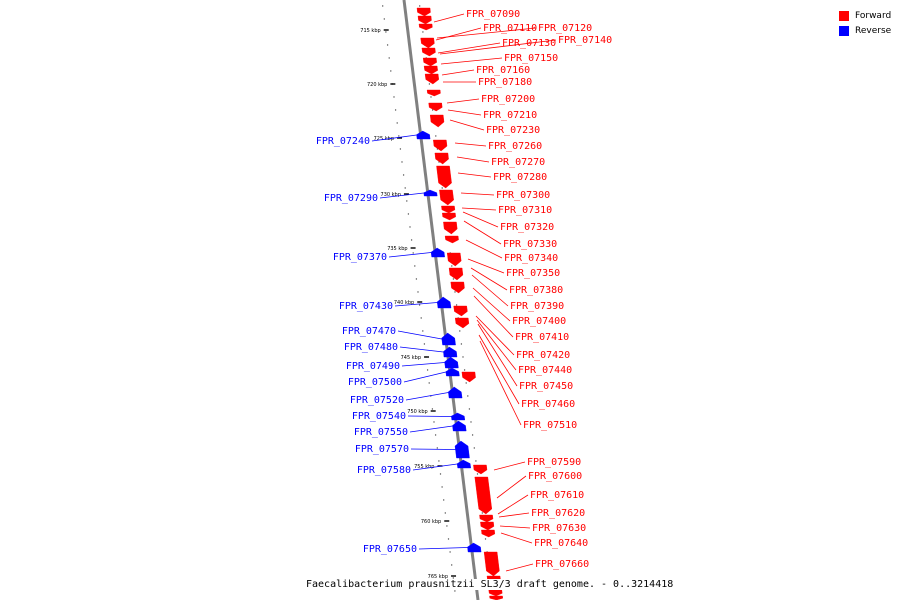 This screenshot has width=900, height=600. What do you see at coordinates (536, 290) in the screenshot?
I see `forward-gene-label: FPR_07380` at bounding box center [536, 290].